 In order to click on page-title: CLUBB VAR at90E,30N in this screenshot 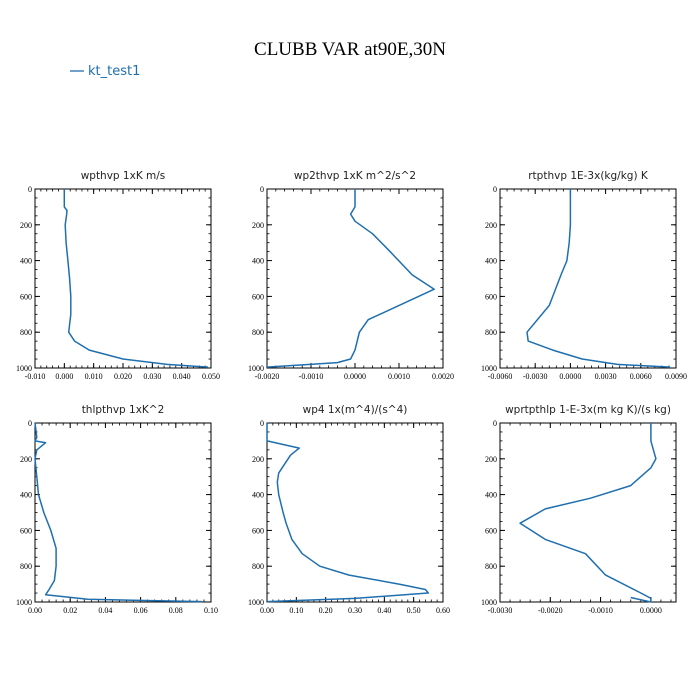, I will do `click(350, 49)`.